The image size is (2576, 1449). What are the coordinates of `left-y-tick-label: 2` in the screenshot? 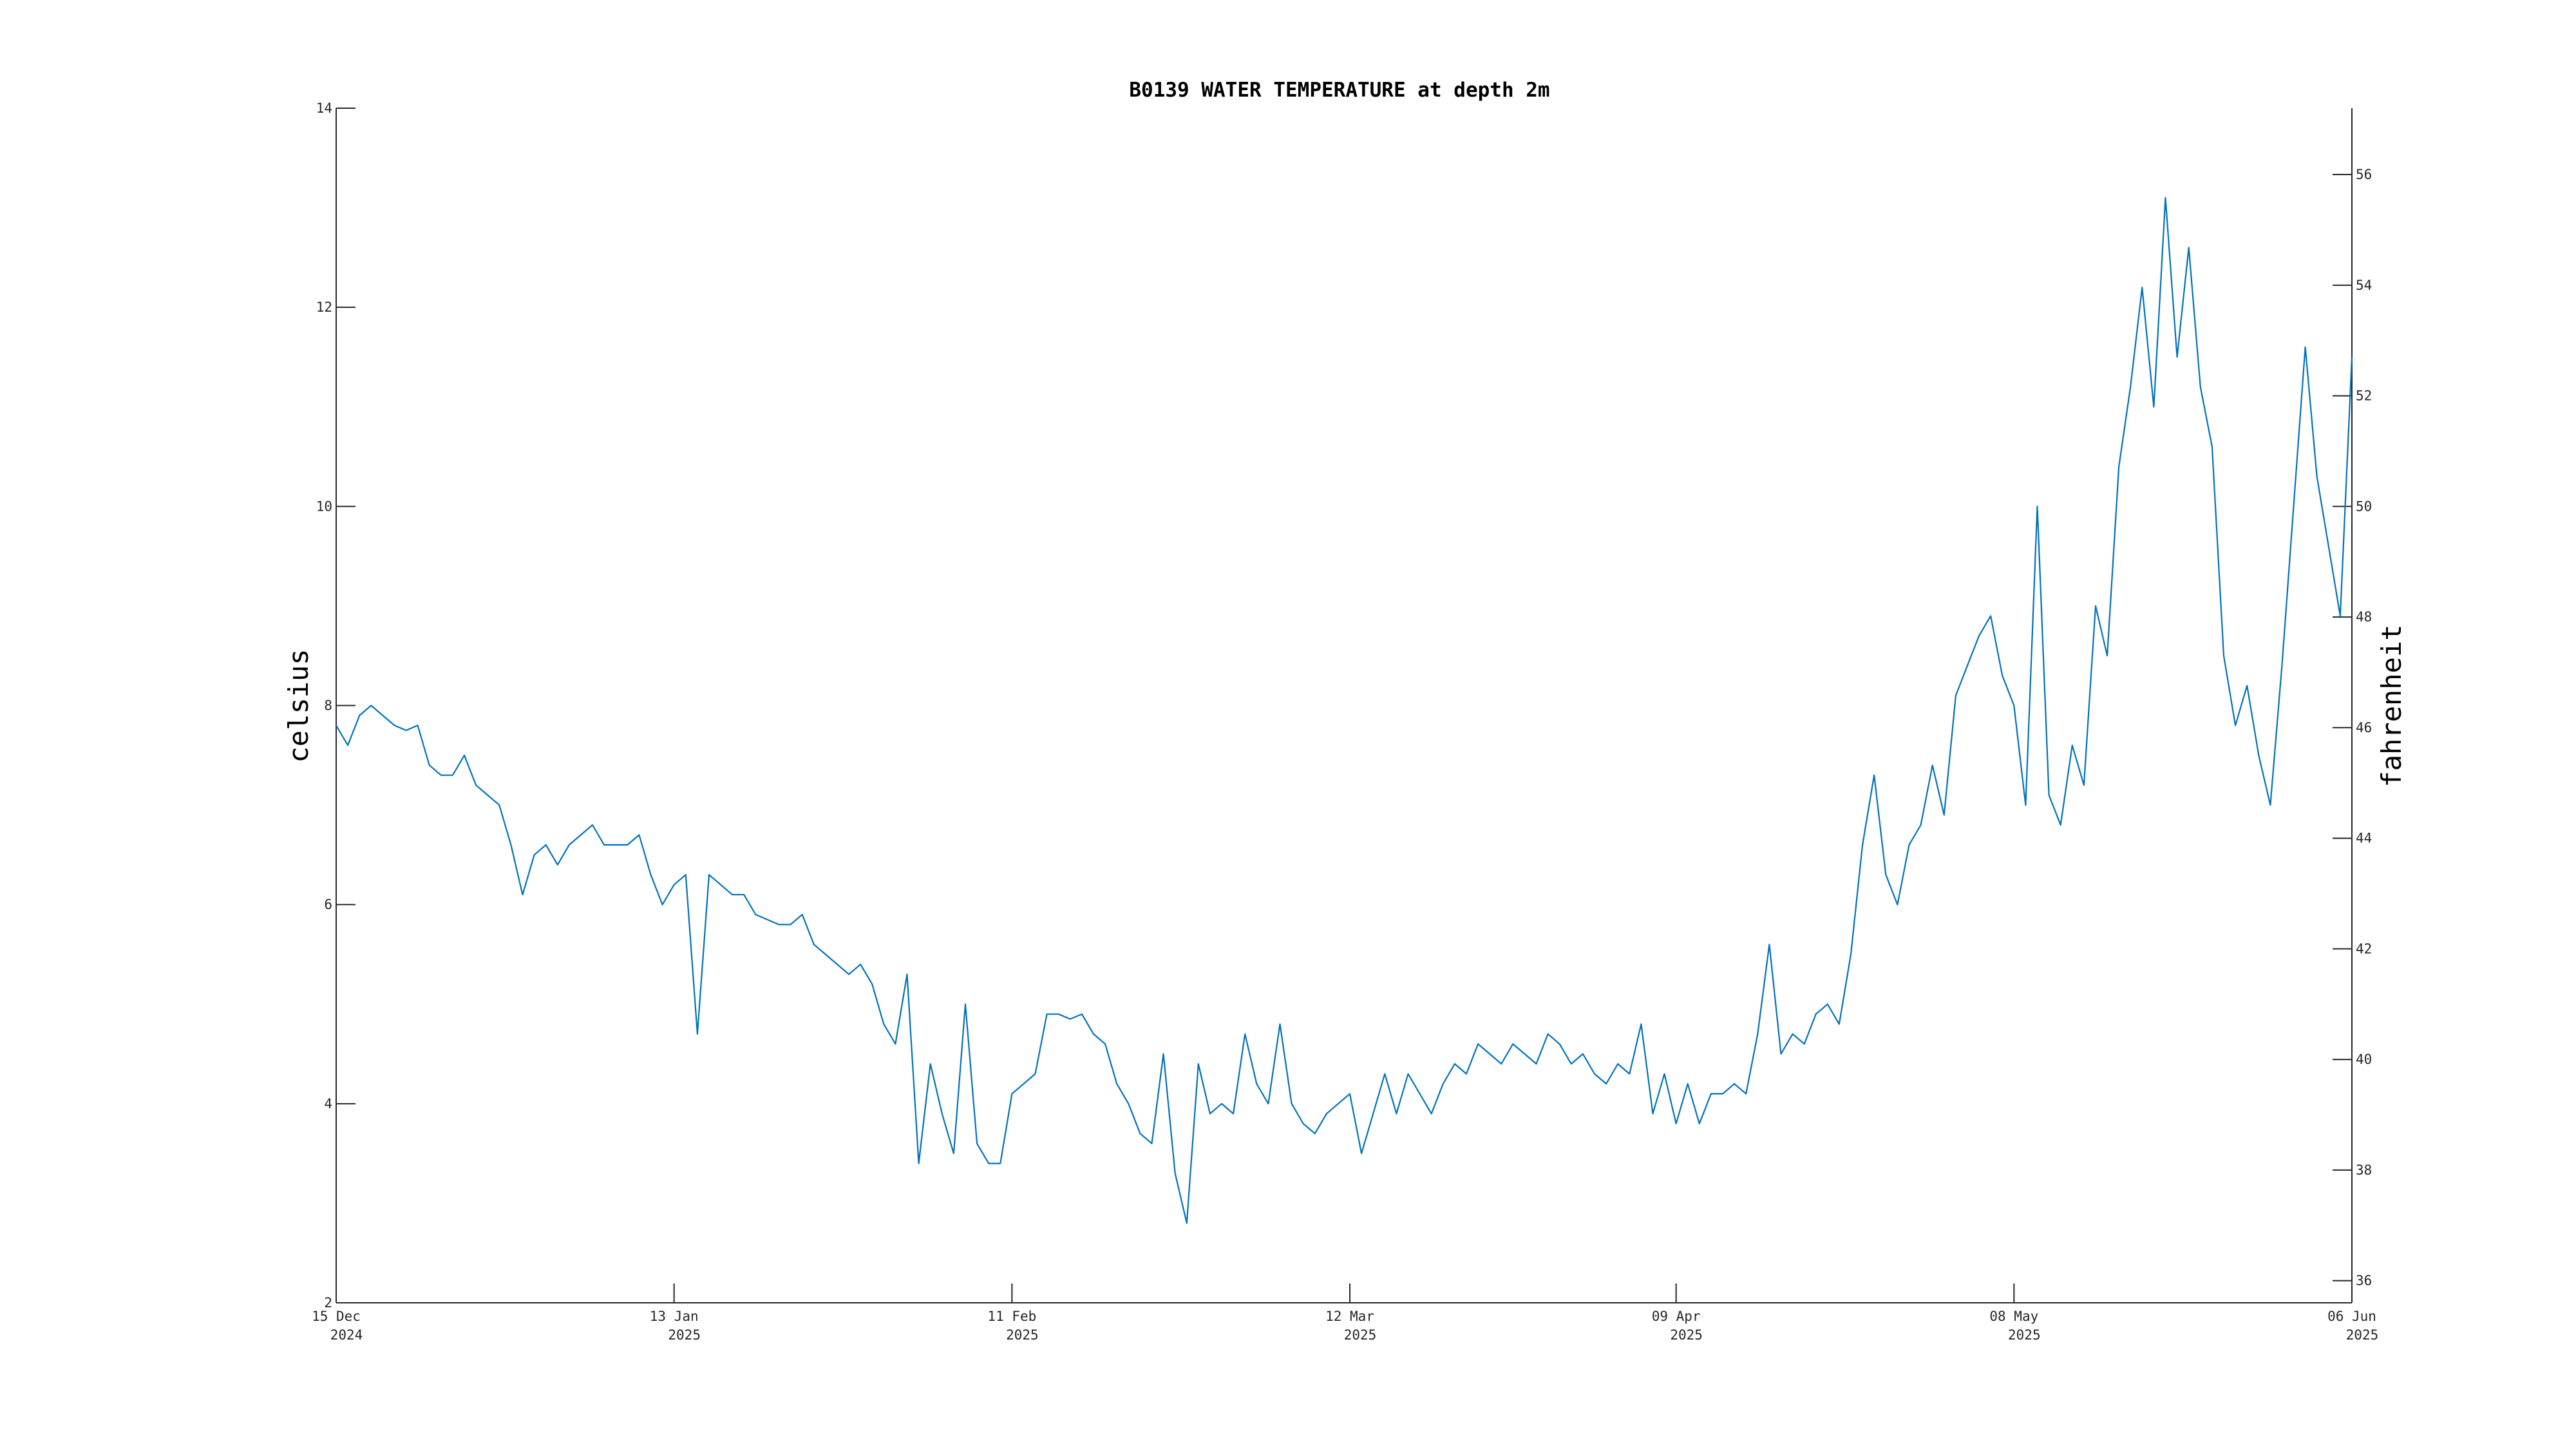 It's located at (328, 1303).